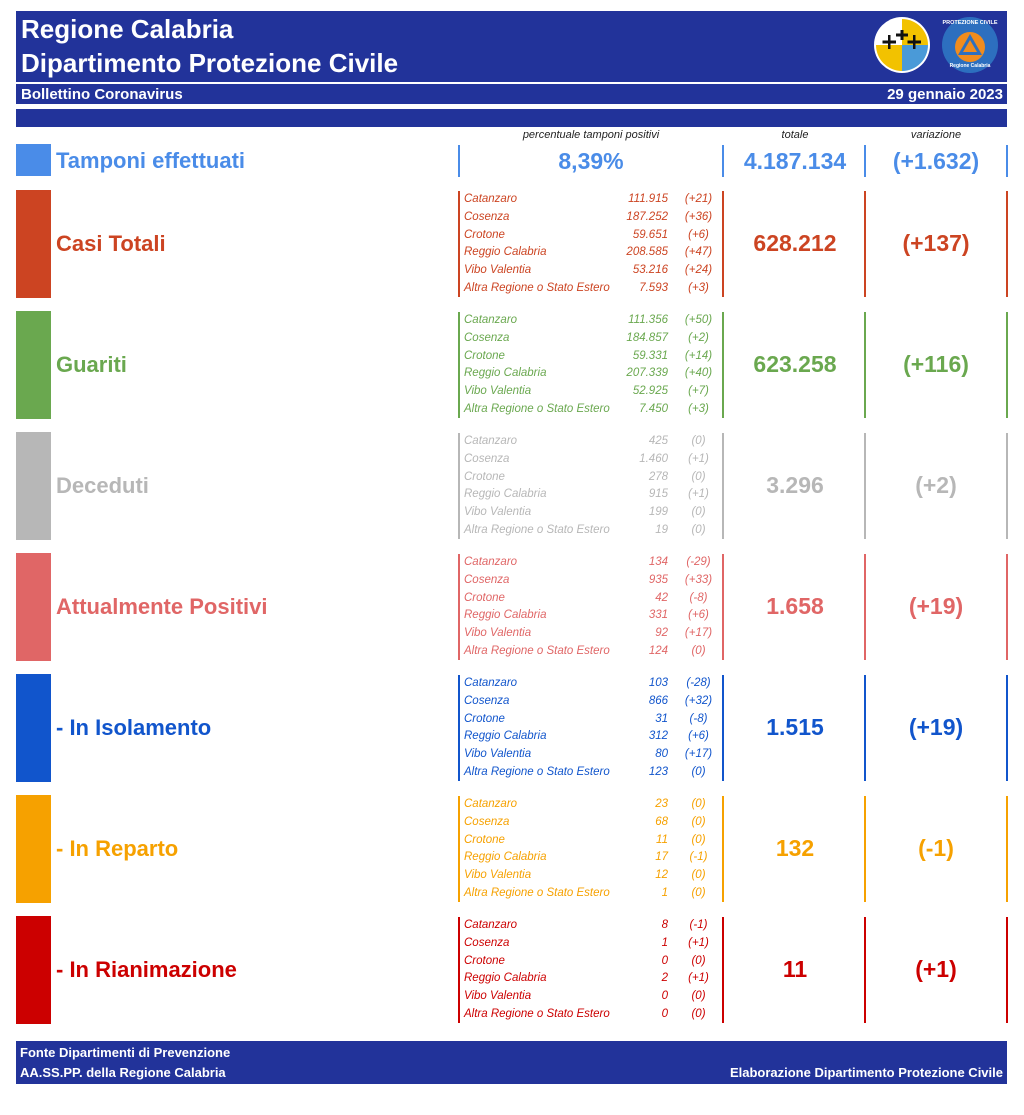  What do you see at coordinates (658, 651) in the screenshot?
I see `province-value: 124` at bounding box center [658, 651].